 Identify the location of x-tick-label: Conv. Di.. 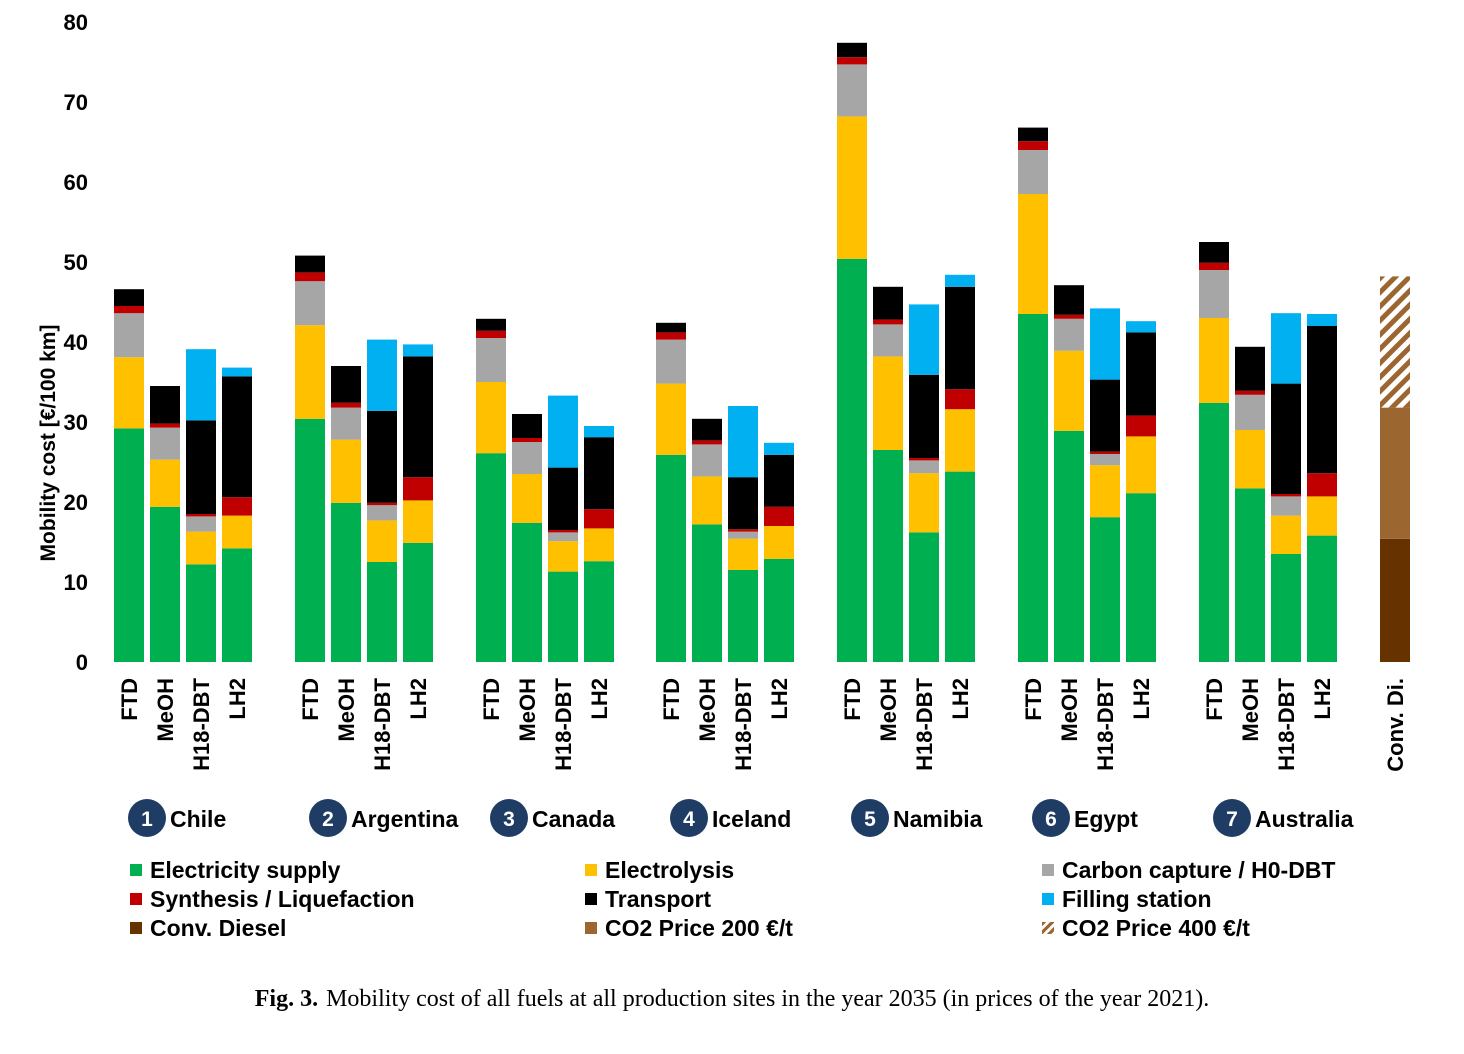
(1395, 725).